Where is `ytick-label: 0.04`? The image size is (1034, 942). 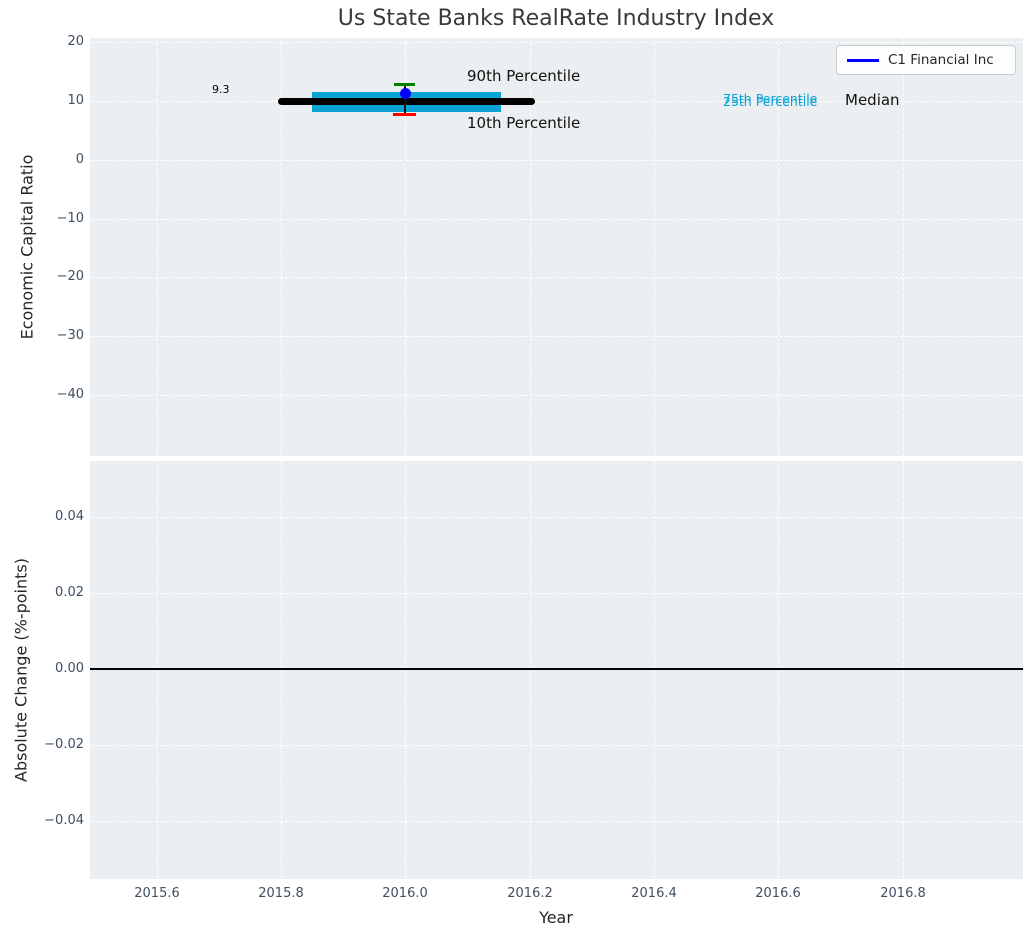
ytick-label: 0.04 is located at coordinates (69, 516).